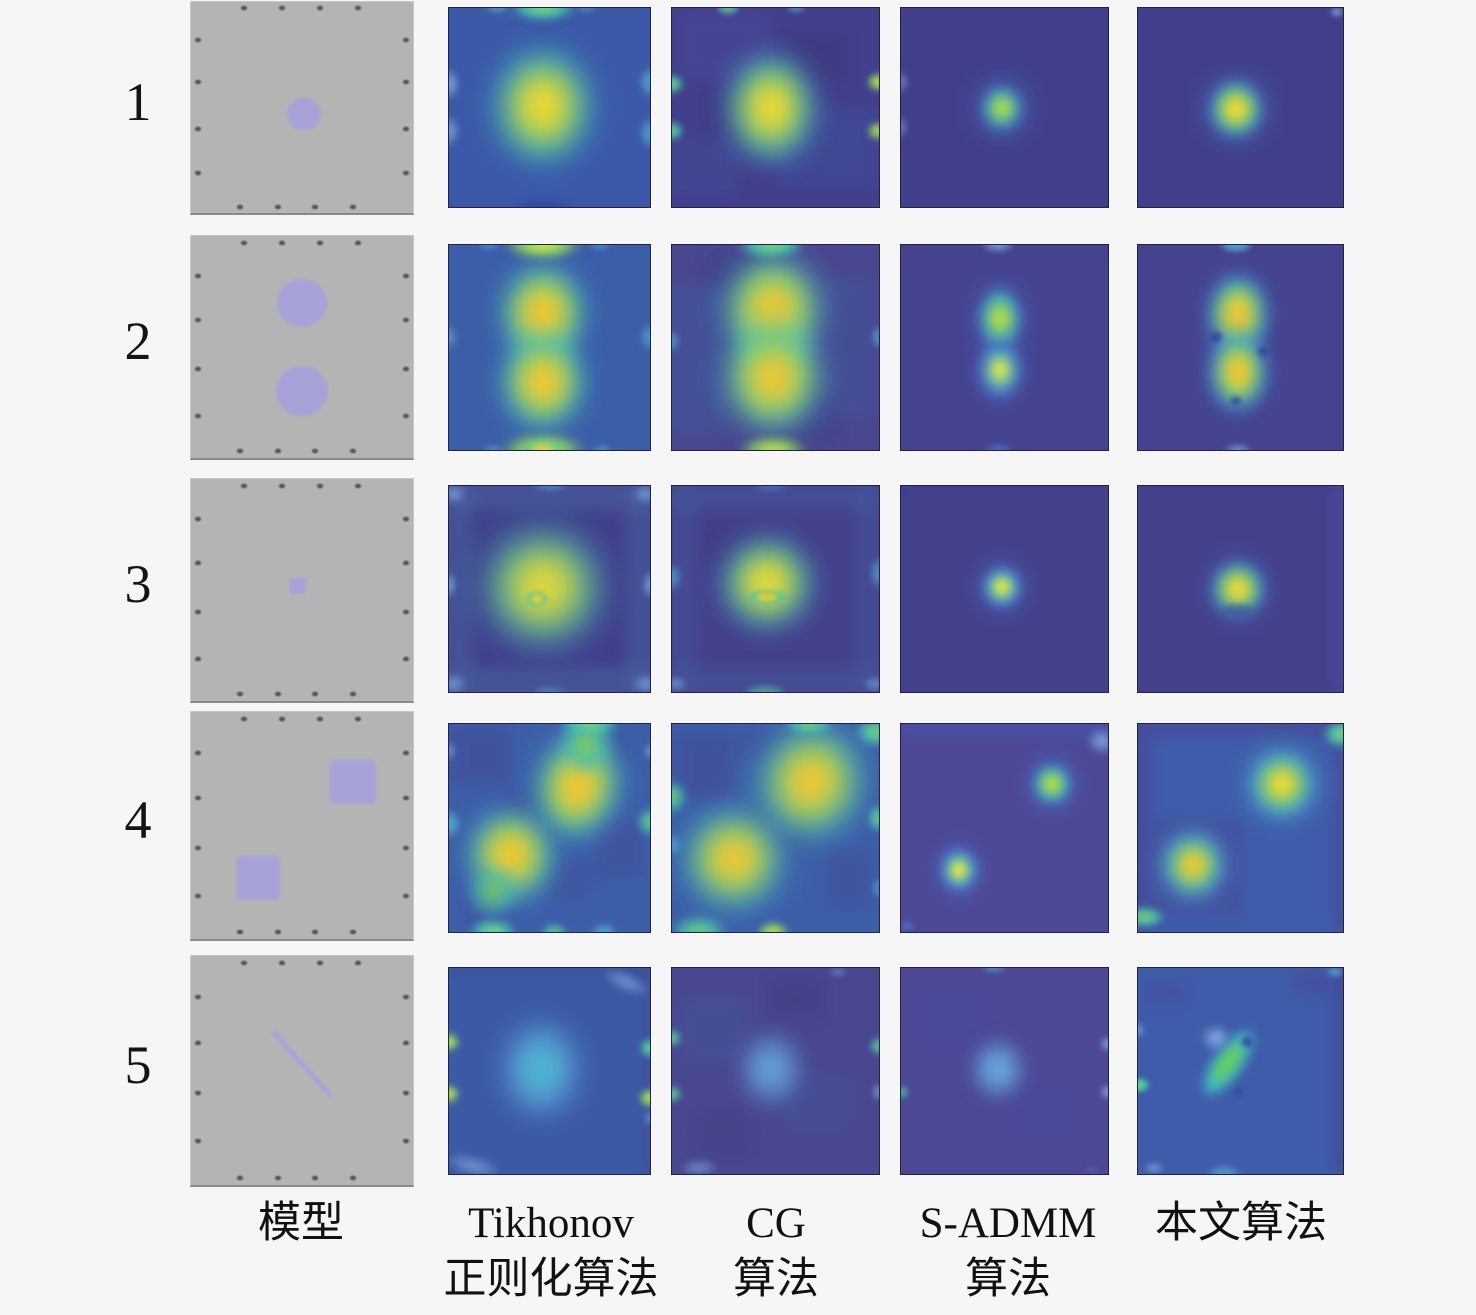  Describe the element at coordinates (302, 1063) in the screenshot. I see `model-inclusion-line` at that location.